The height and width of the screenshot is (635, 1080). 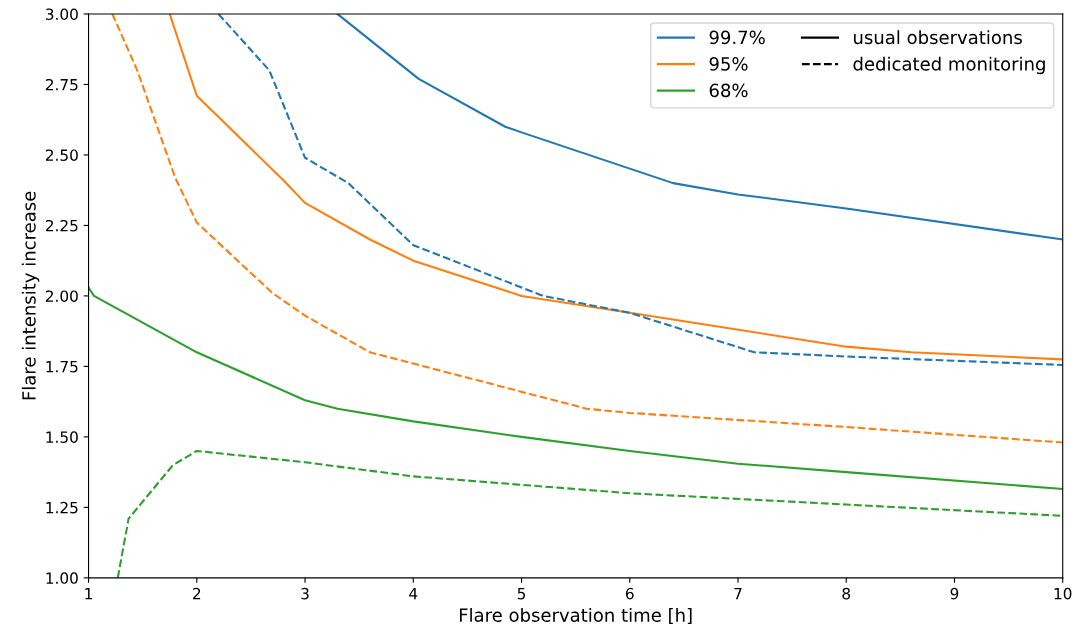 What do you see at coordinates (62, 578) in the screenshot?
I see `y-tick-label: 1.00` at bounding box center [62, 578].